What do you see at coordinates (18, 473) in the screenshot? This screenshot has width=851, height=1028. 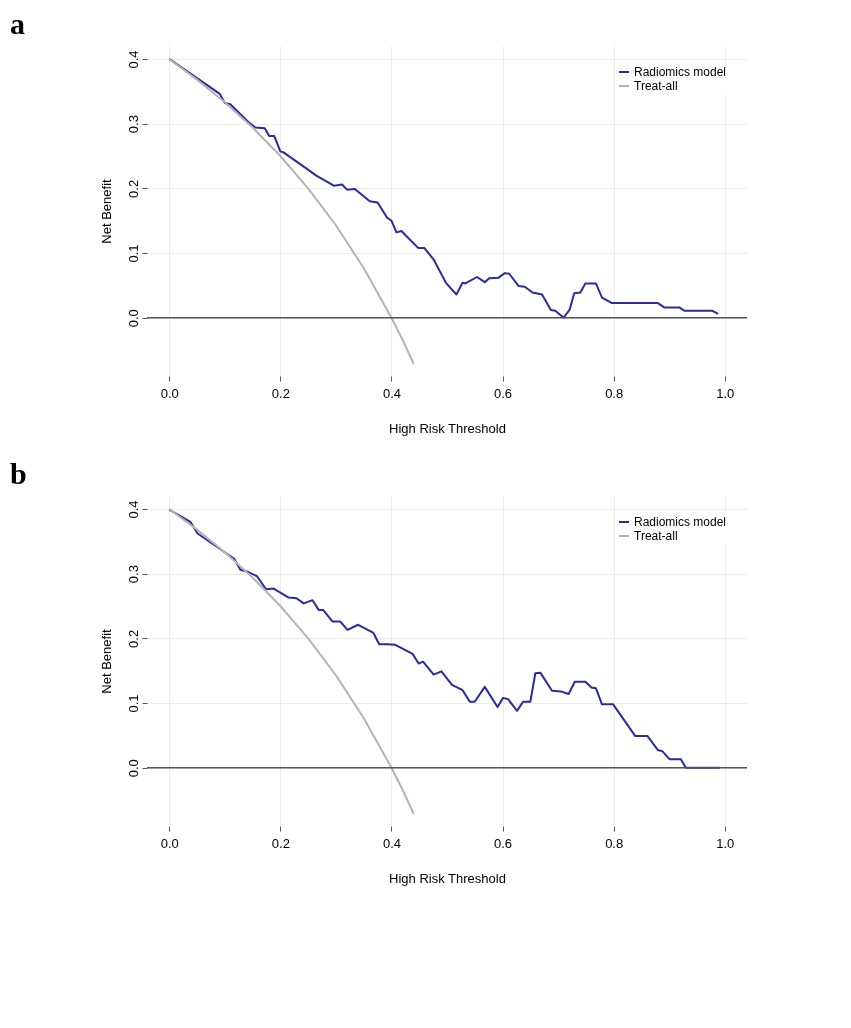 I see `chart-title: b` at bounding box center [18, 473].